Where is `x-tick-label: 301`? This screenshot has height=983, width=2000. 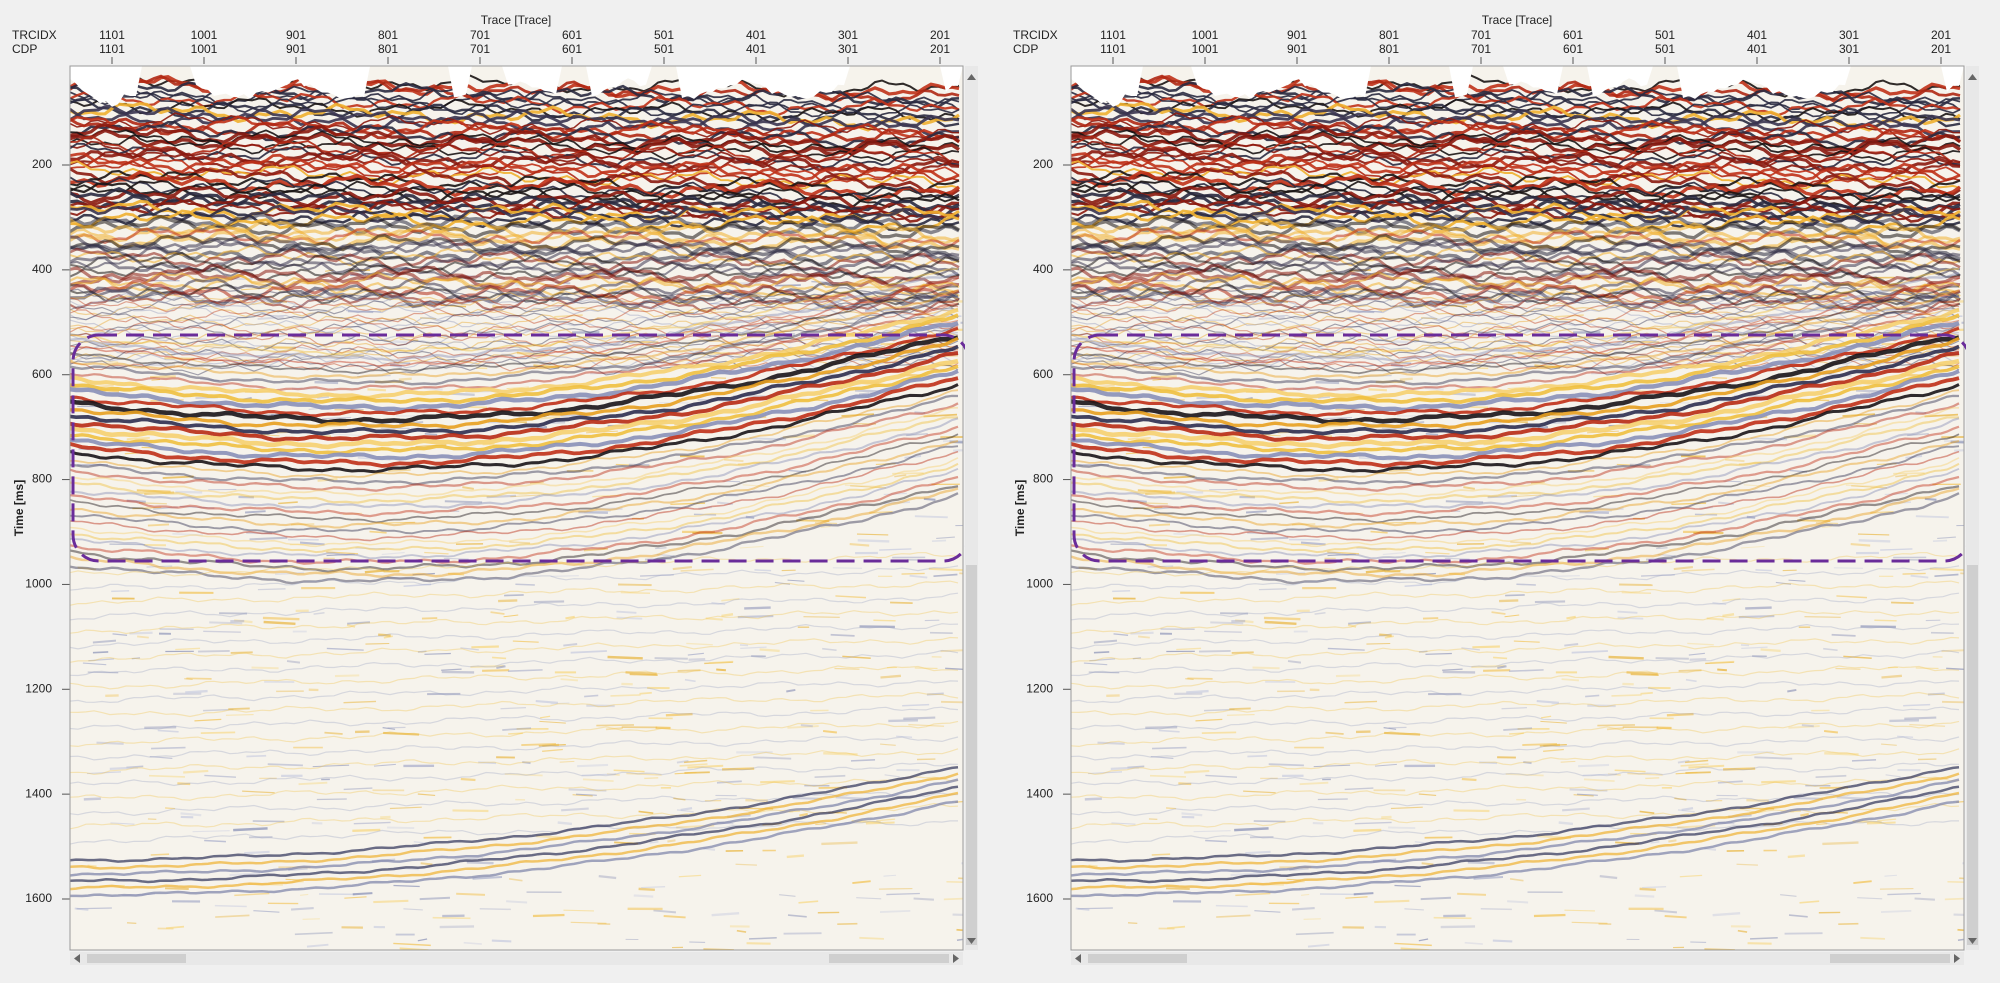
x-tick-label: 301 is located at coordinates (1849, 49).